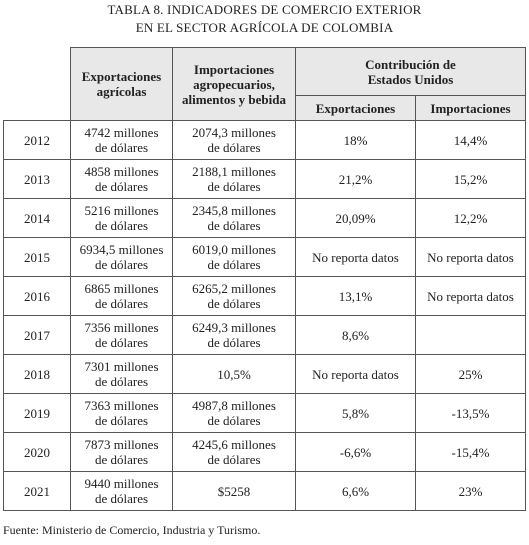 Image resolution: width=529 pixels, height=545 pixels. I want to click on cell: 6249,3 millones de dólares, so click(234, 335).